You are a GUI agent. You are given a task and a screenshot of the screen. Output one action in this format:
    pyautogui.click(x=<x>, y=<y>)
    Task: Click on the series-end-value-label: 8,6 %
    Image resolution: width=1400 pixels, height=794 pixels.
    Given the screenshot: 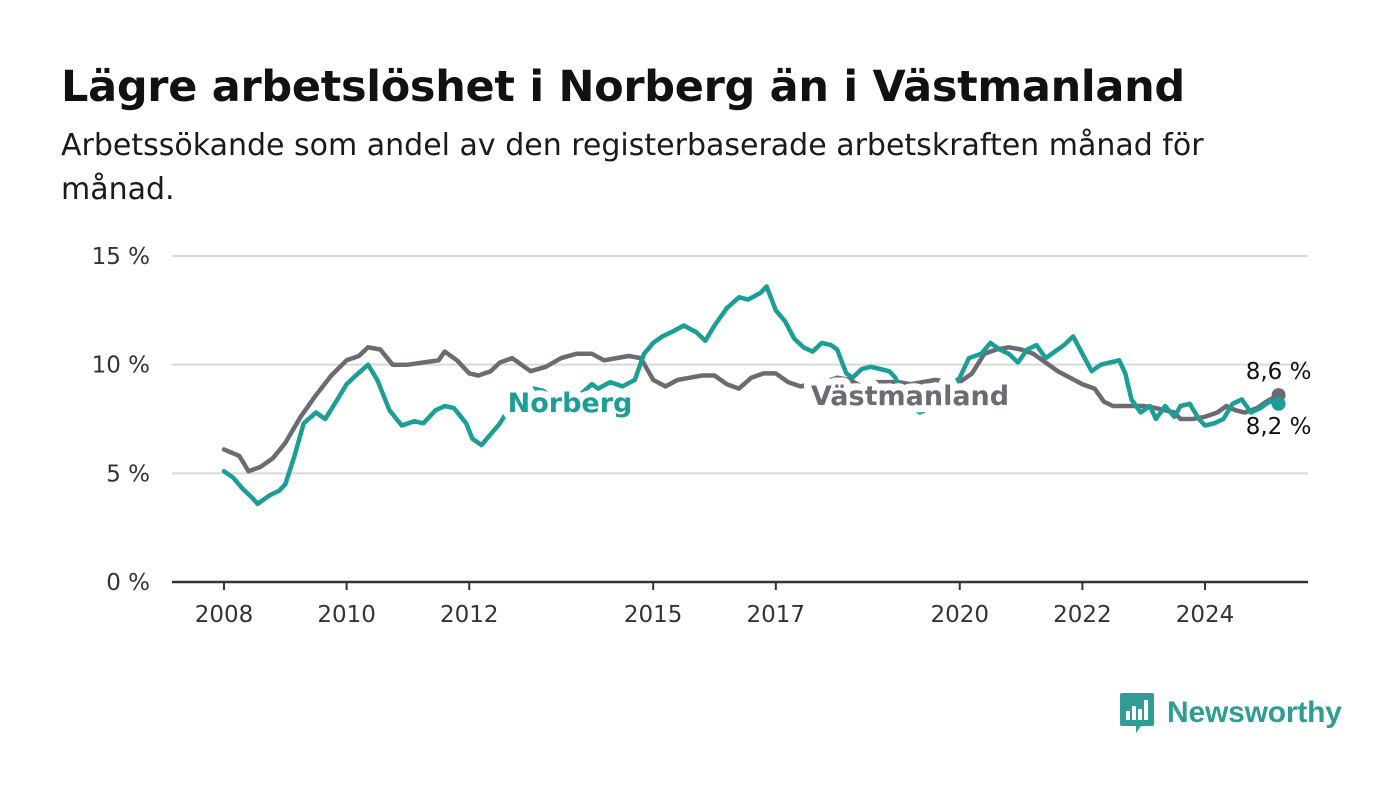 What is the action you would take?
    pyautogui.click(x=1279, y=372)
    